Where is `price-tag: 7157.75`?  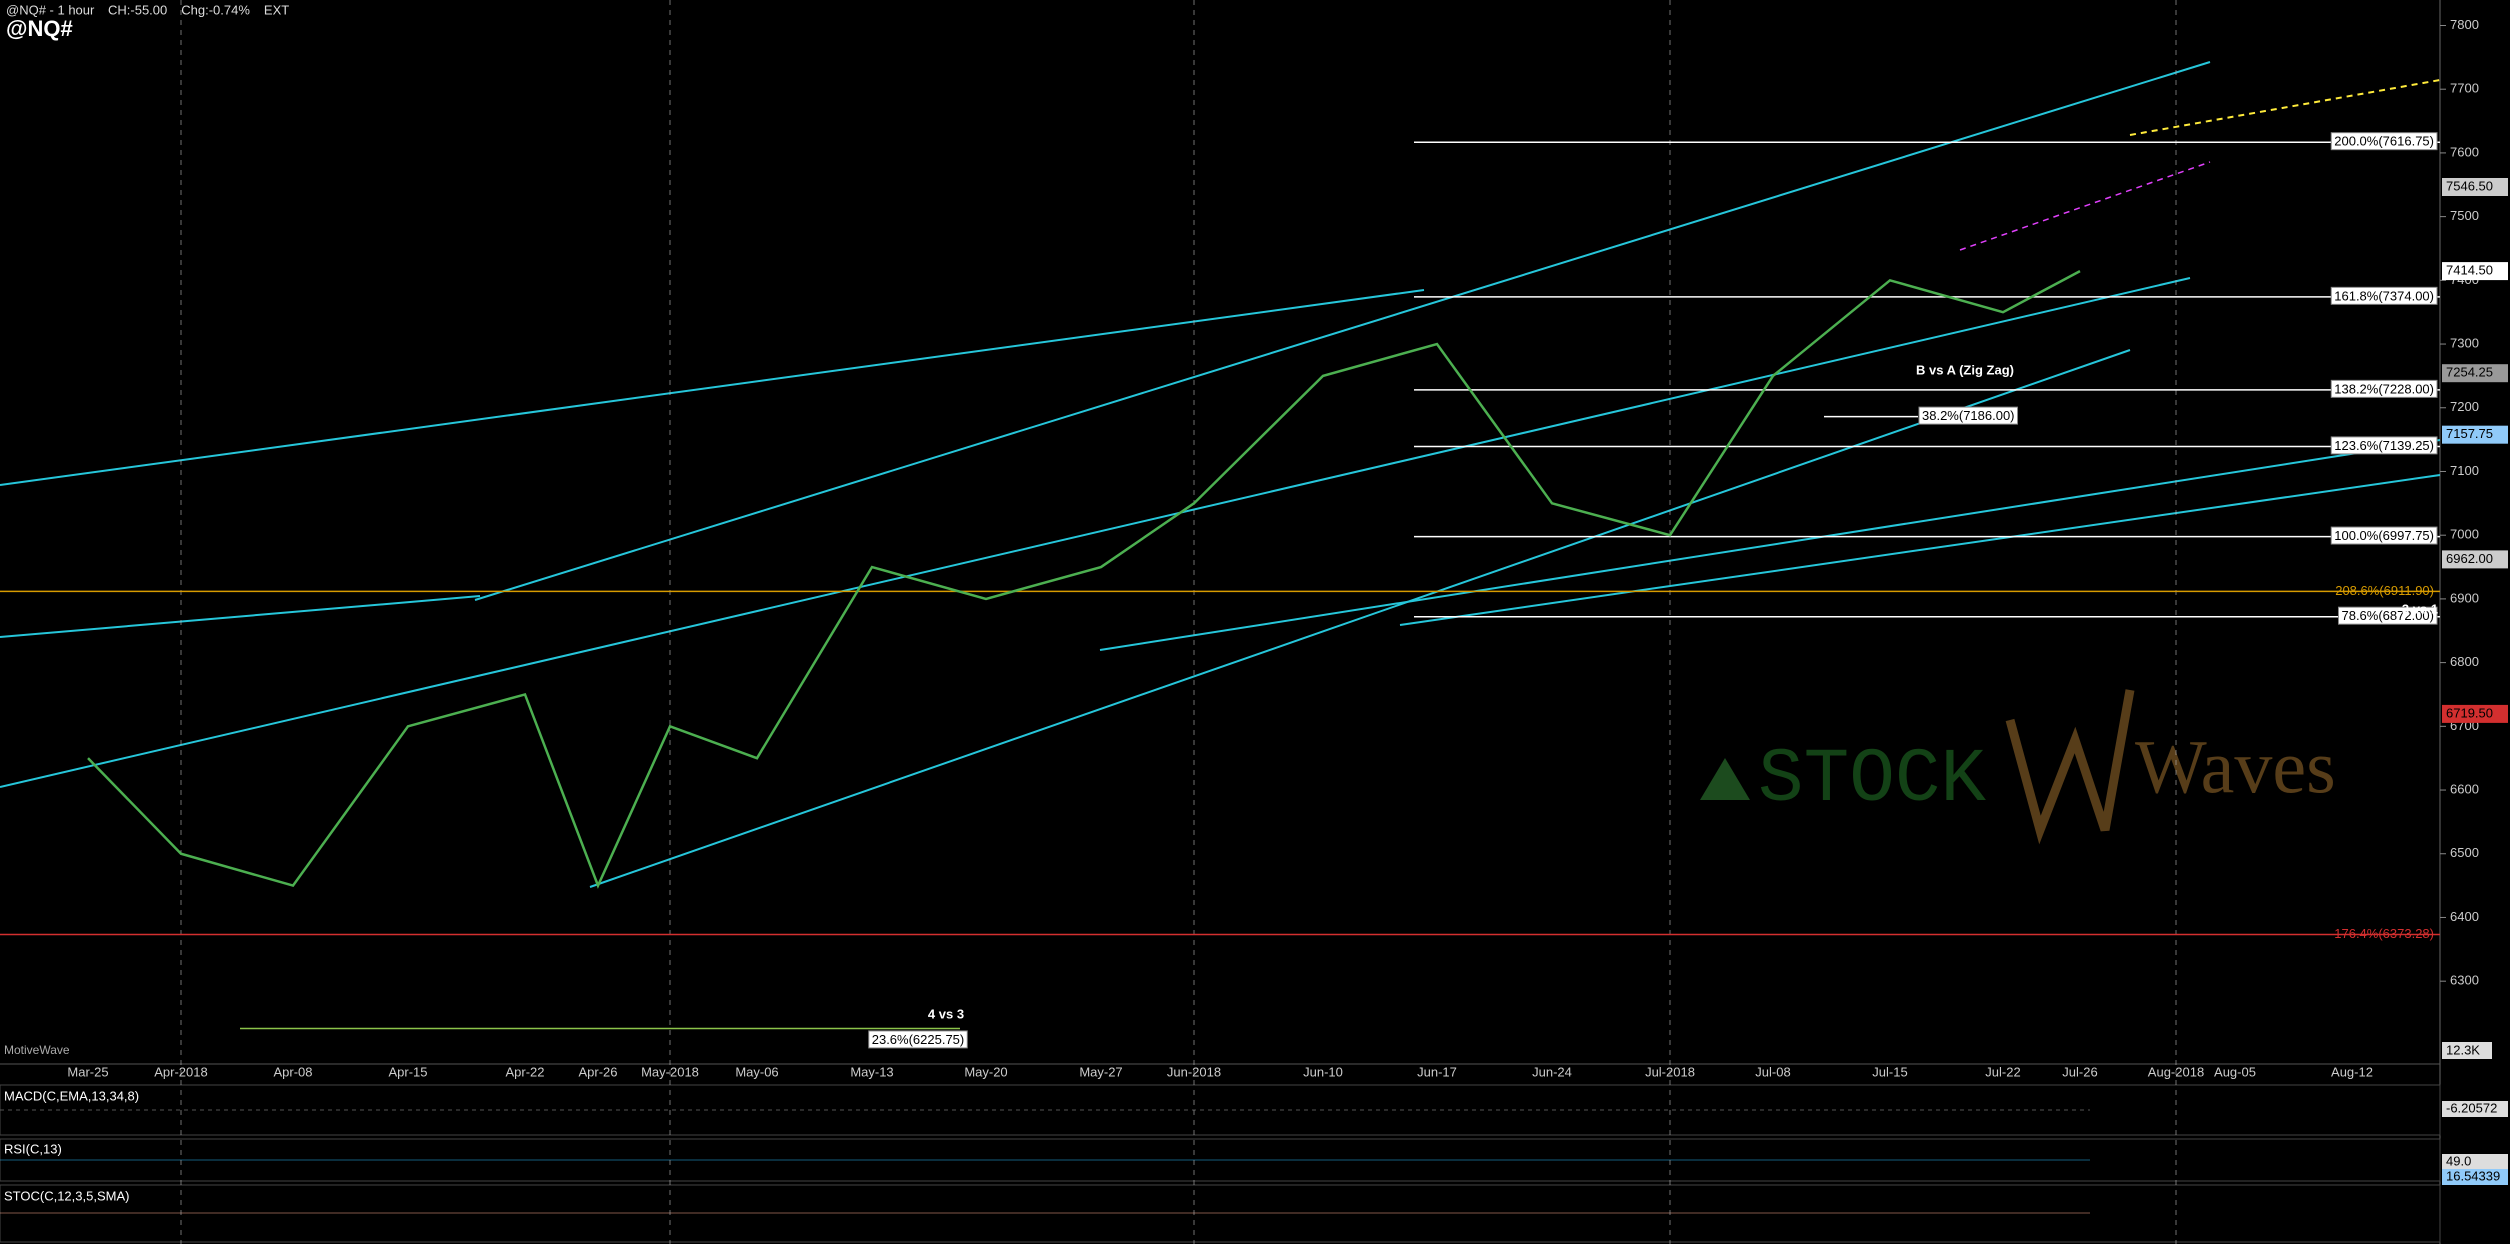 price-tag: 7157.75 is located at coordinates (2475, 434).